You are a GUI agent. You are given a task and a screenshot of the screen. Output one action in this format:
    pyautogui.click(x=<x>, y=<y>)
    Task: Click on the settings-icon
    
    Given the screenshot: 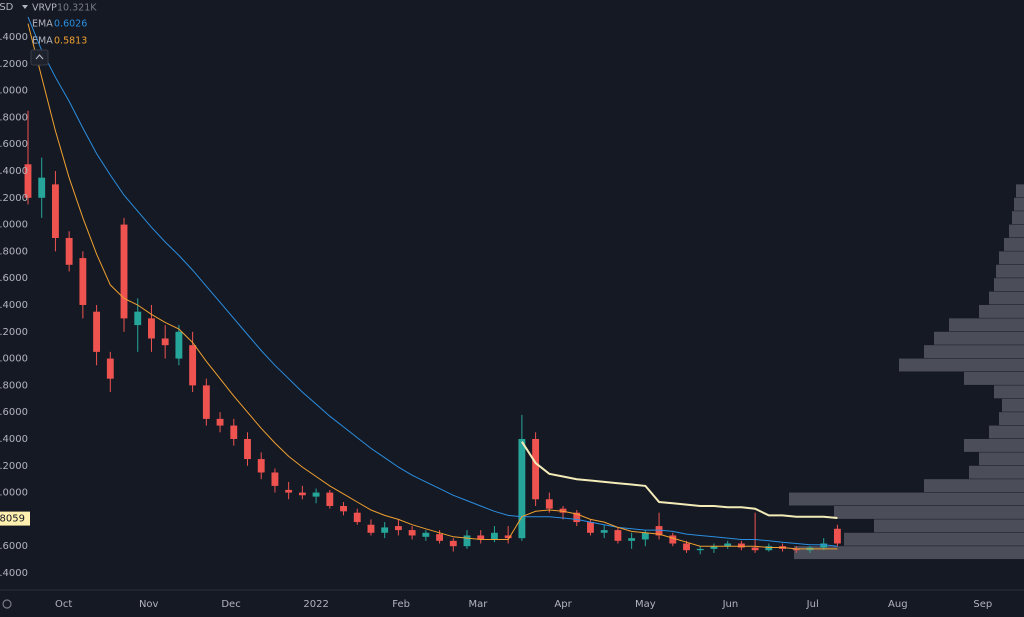 What is the action you would take?
    pyautogui.click(x=7, y=604)
    